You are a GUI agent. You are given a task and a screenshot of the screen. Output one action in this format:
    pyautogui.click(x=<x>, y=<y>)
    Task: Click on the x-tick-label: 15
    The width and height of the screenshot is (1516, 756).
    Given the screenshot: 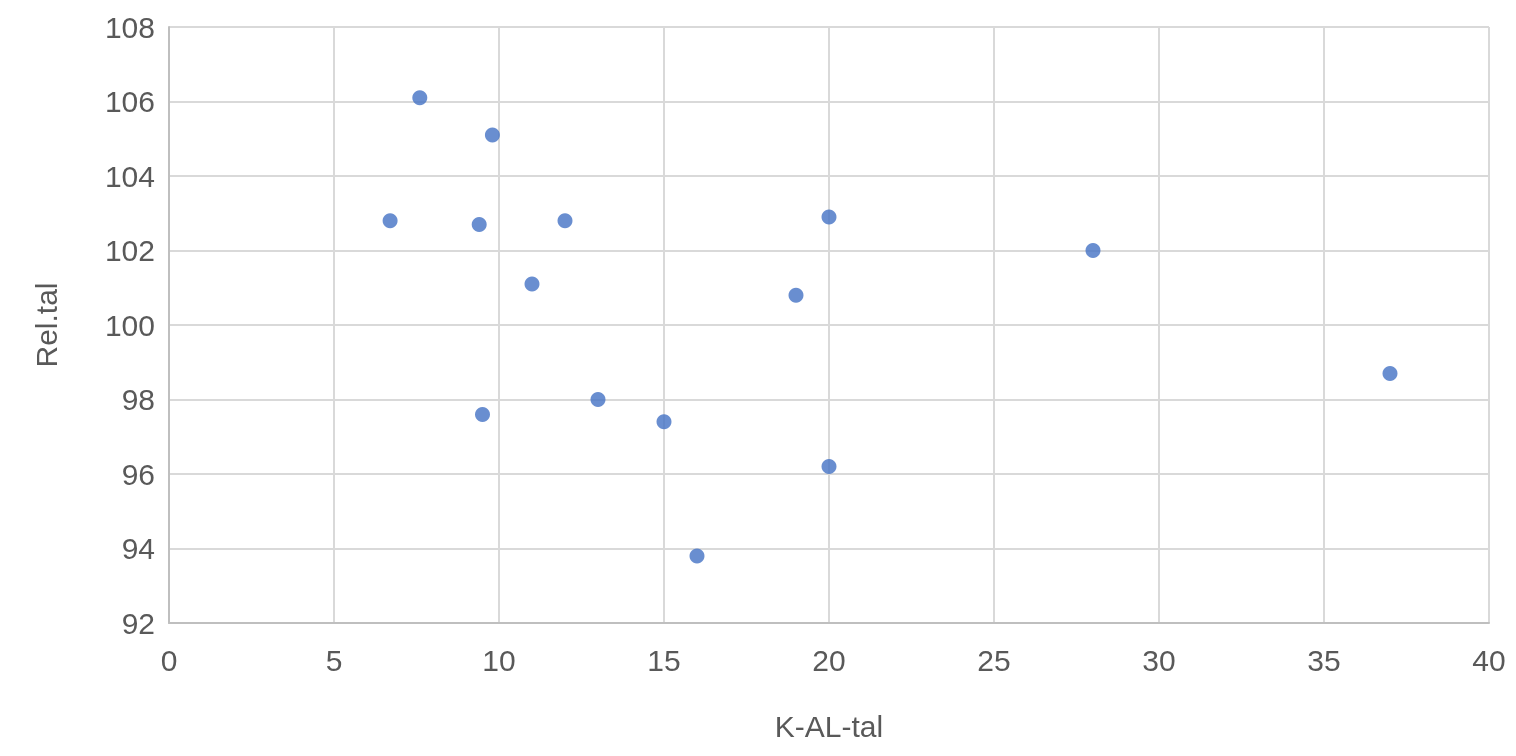 What is the action you would take?
    pyautogui.click(x=664, y=660)
    